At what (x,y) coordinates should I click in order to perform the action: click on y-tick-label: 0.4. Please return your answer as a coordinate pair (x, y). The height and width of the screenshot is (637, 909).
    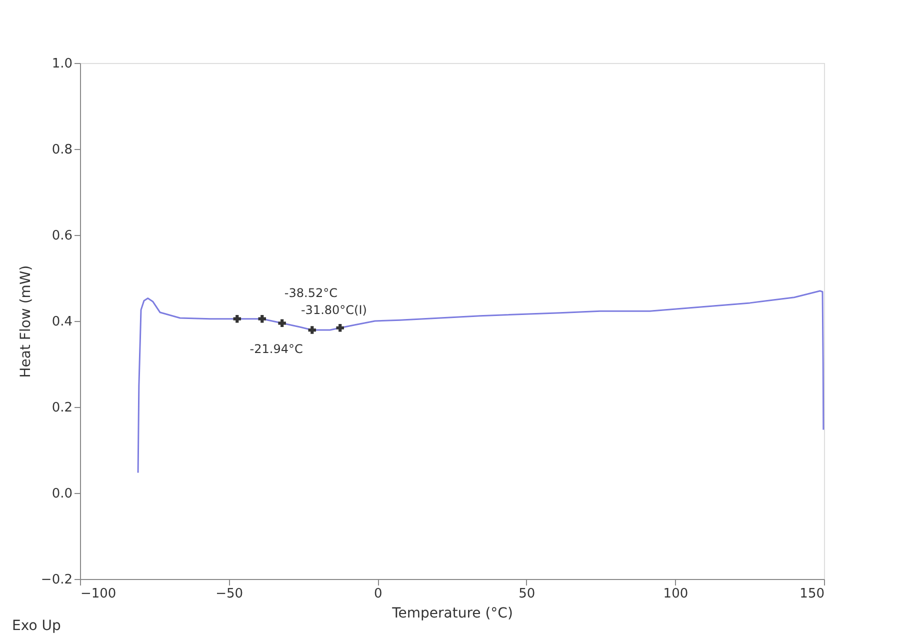
    Looking at the image, I should click on (62, 322).